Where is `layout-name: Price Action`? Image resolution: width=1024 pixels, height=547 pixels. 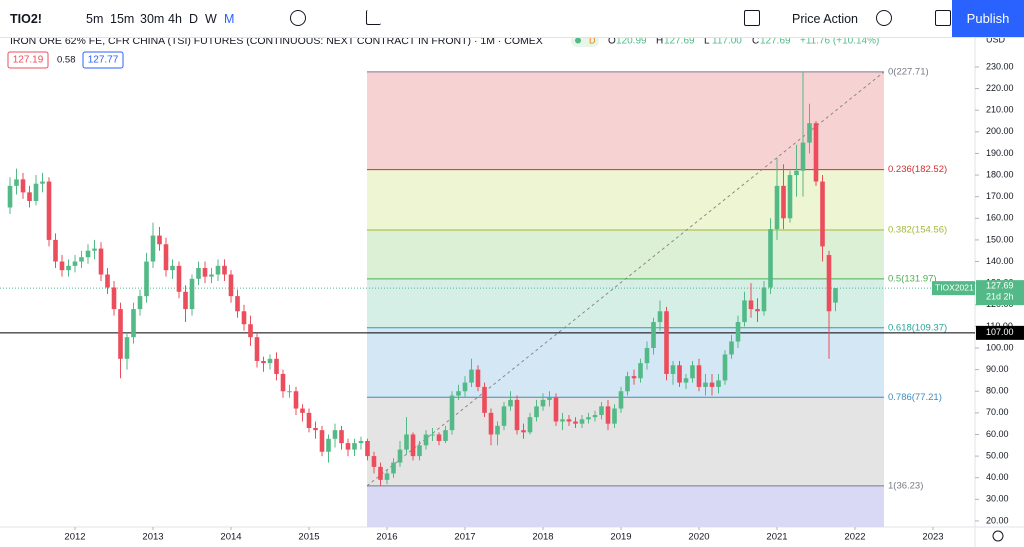 layout-name: Price Action is located at coordinates (825, 19).